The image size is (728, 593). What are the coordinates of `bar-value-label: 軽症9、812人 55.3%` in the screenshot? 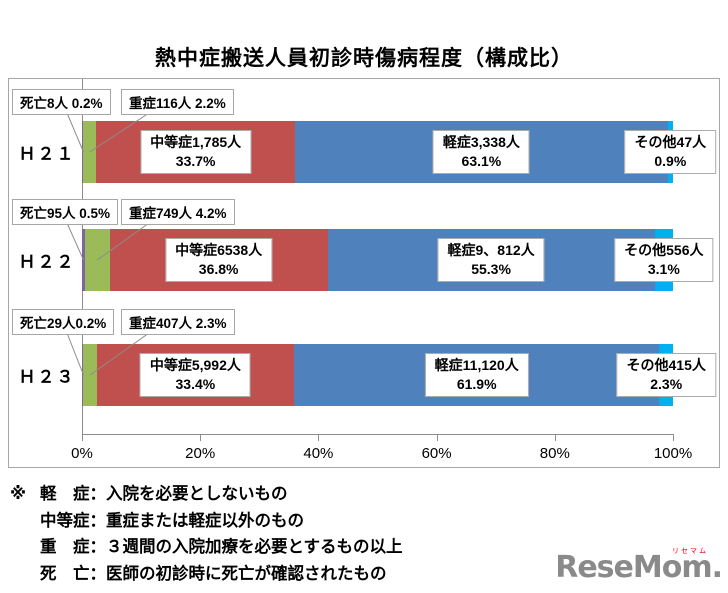 It's located at (491, 260).